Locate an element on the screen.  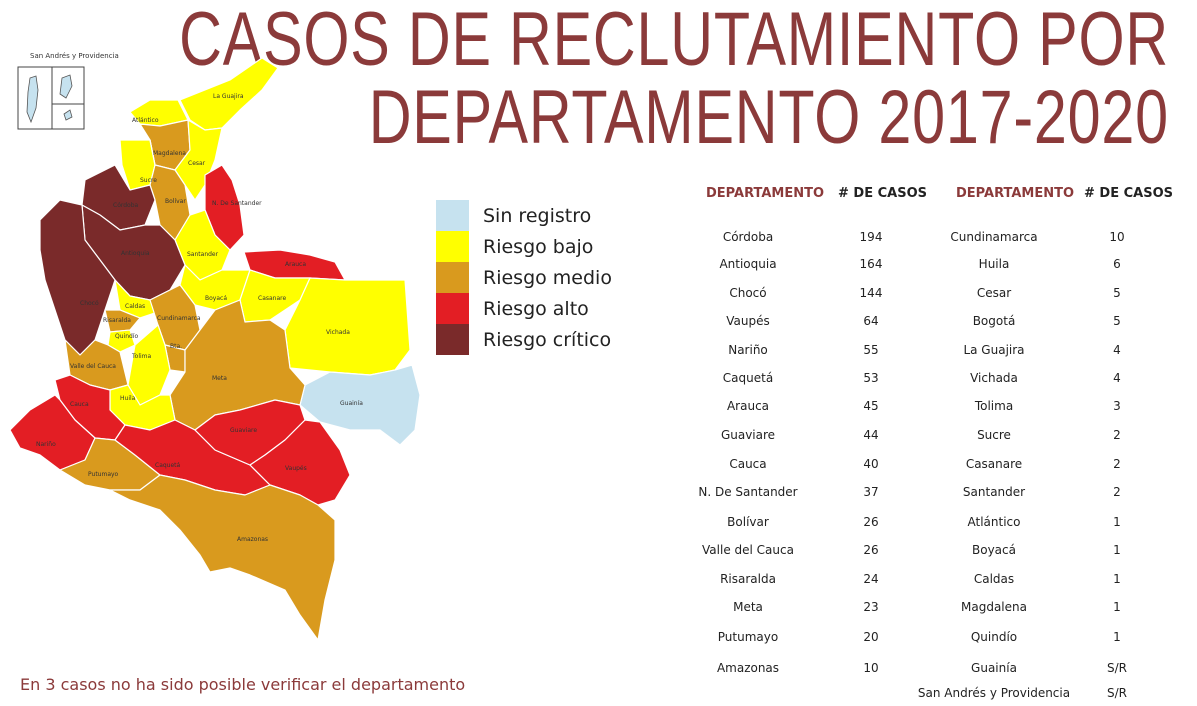
table-cell-casos: 10 is located at coordinates (1117, 237).